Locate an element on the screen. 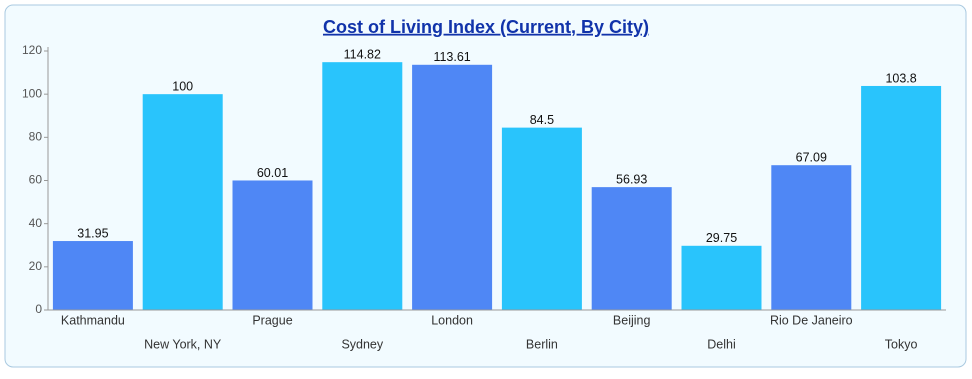 The height and width of the screenshot is (379, 972). y-tick-label: 120 is located at coordinates (32, 50).